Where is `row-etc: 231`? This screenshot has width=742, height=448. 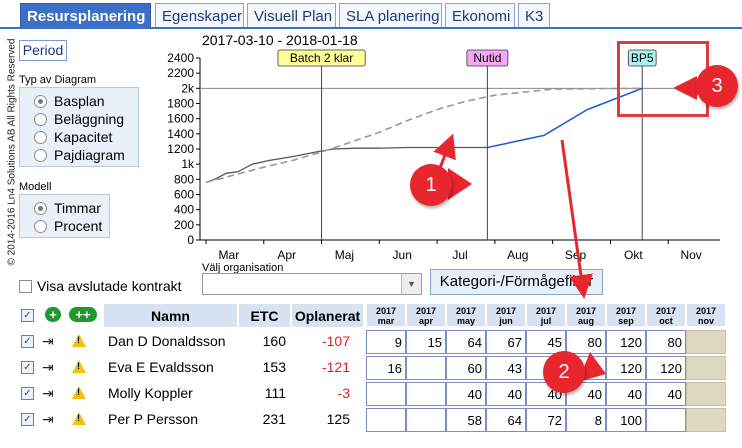
row-etc: 231 is located at coordinates (274, 419).